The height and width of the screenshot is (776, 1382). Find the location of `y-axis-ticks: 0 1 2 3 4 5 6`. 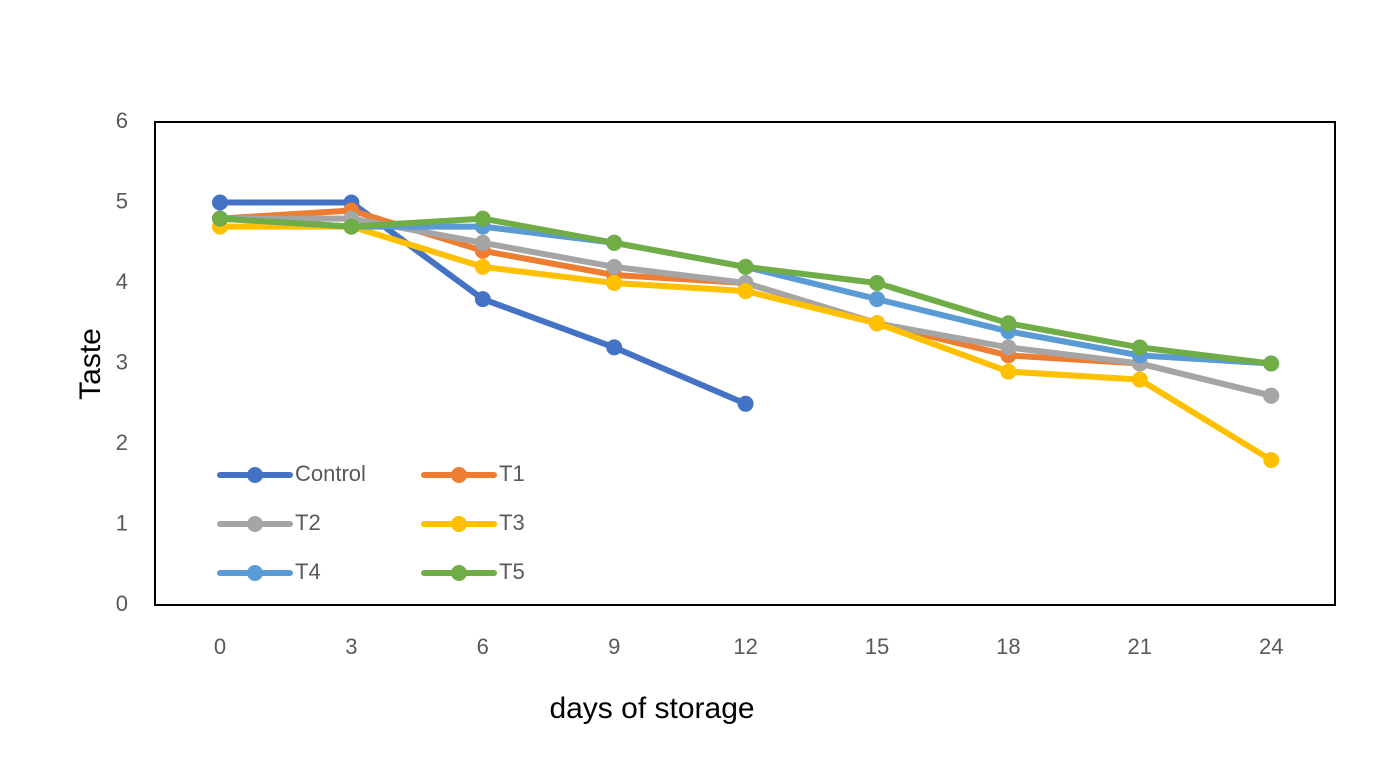

y-axis-ticks: 0 1 2 3 4 5 6 is located at coordinates (122, 362).